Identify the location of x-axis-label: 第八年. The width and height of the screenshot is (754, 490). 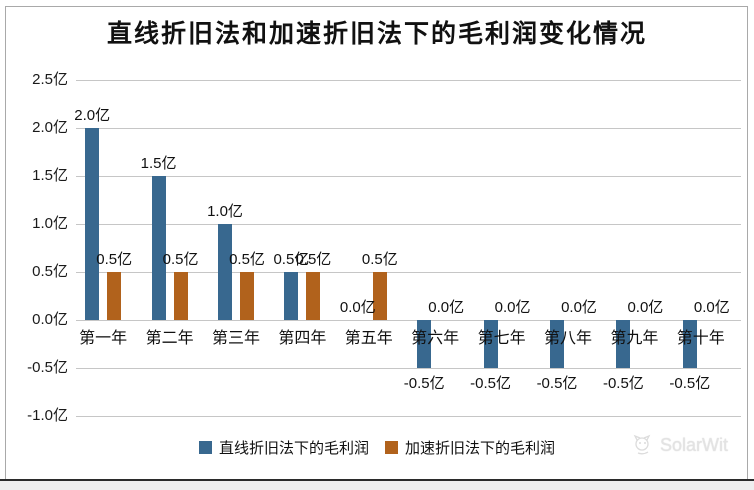
(567, 338).